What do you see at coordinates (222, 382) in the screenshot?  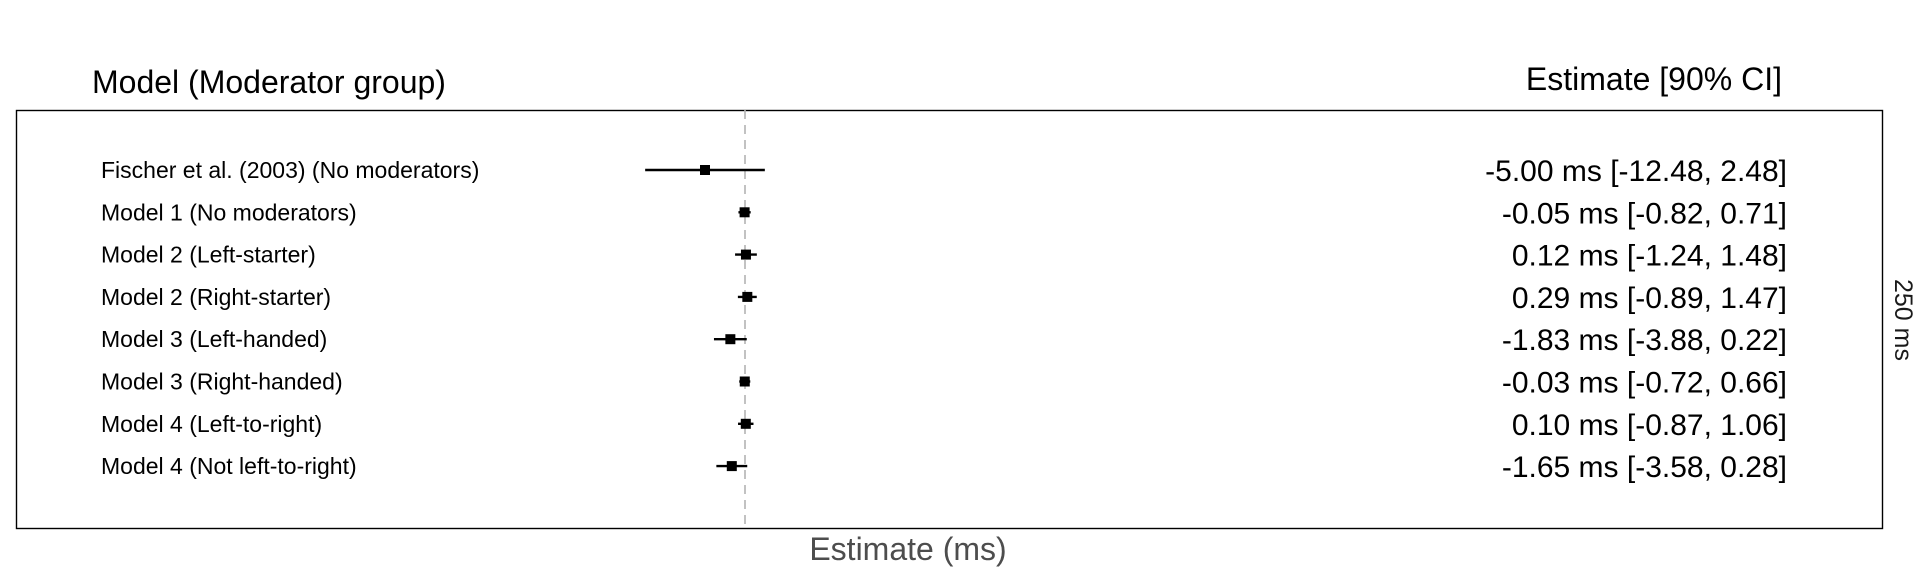 I see `row-label: Model 3 (Right-handed)` at bounding box center [222, 382].